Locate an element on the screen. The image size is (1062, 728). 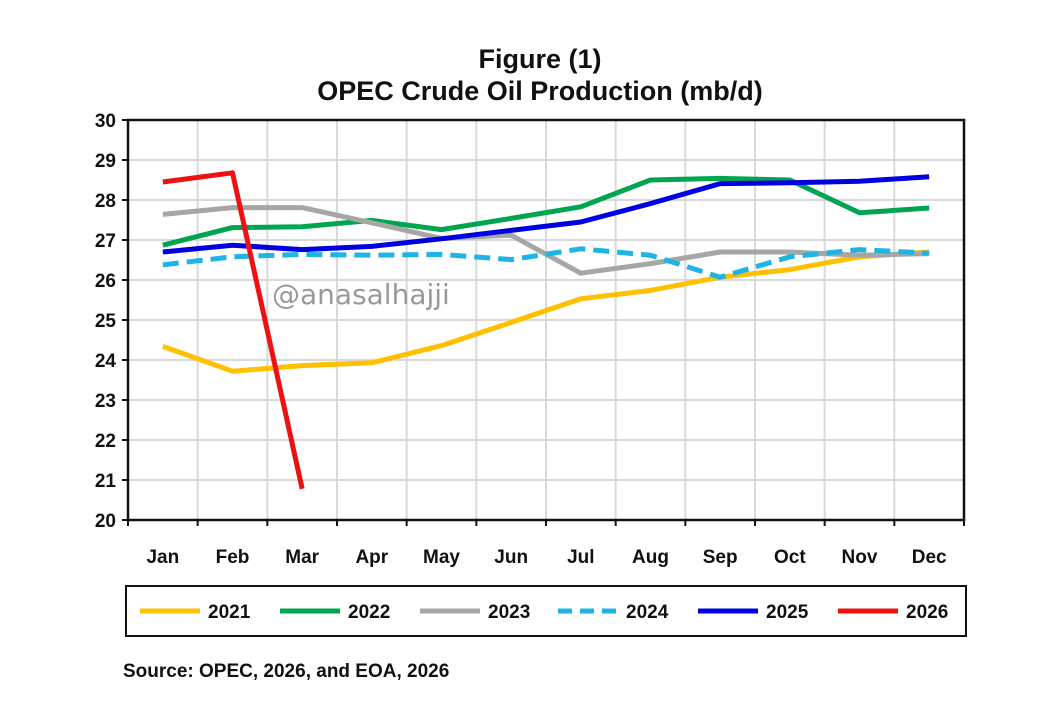
y-tick-label: 21 is located at coordinates (106, 481).